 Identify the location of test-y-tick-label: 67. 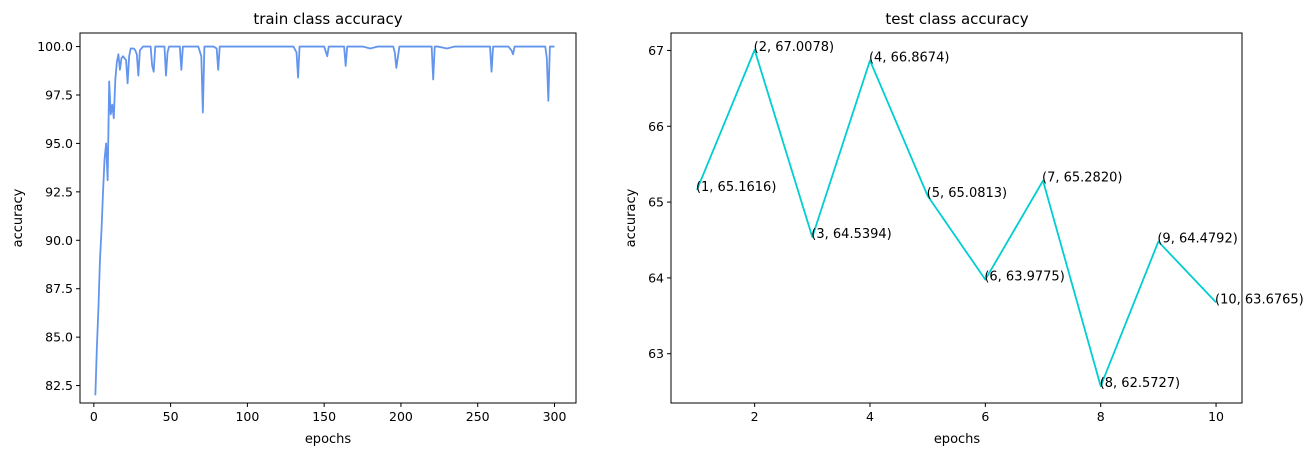
(656, 50).